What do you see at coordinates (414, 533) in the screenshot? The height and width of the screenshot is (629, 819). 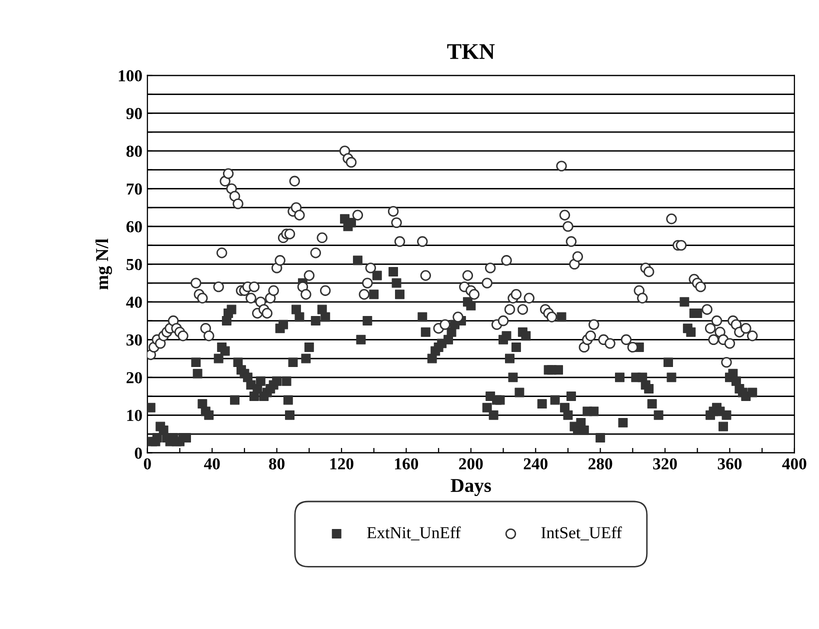 I see `legend-label: ExtNit_UnEff` at bounding box center [414, 533].